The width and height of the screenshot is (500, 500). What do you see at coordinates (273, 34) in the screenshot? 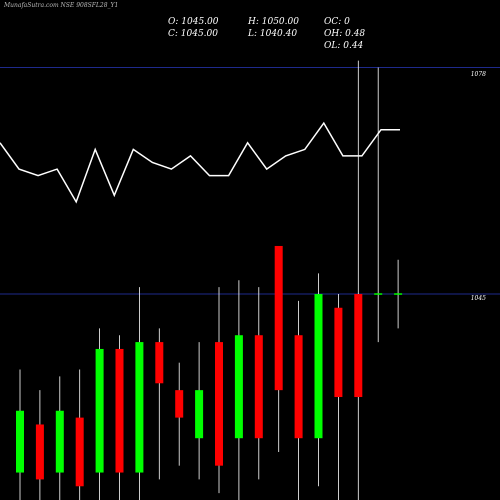
I see `ohlc-low: L: 1040.40` at bounding box center [273, 34].